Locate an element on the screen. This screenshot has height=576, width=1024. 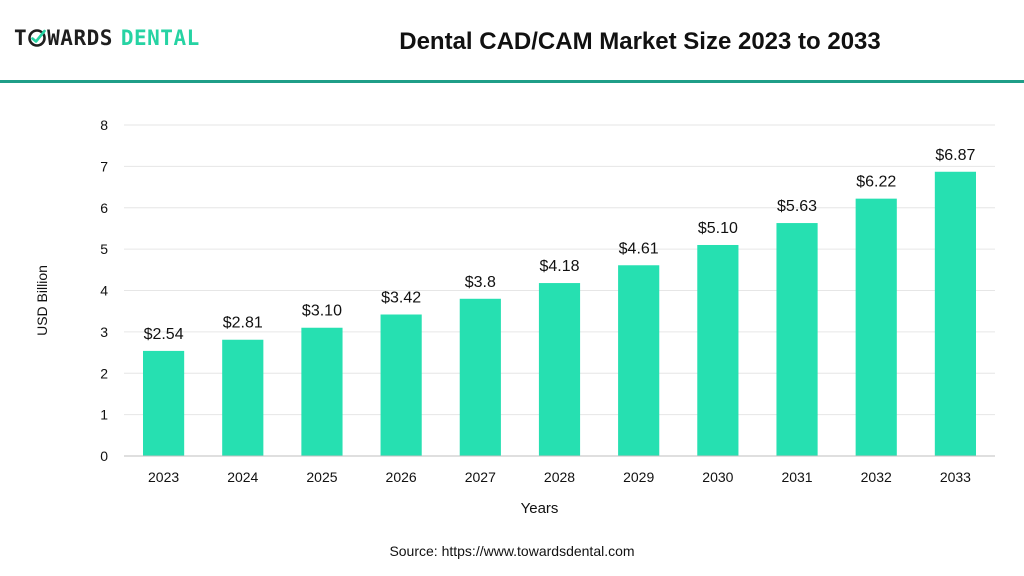
x-tick-label: 2026 is located at coordinates (401, 477).